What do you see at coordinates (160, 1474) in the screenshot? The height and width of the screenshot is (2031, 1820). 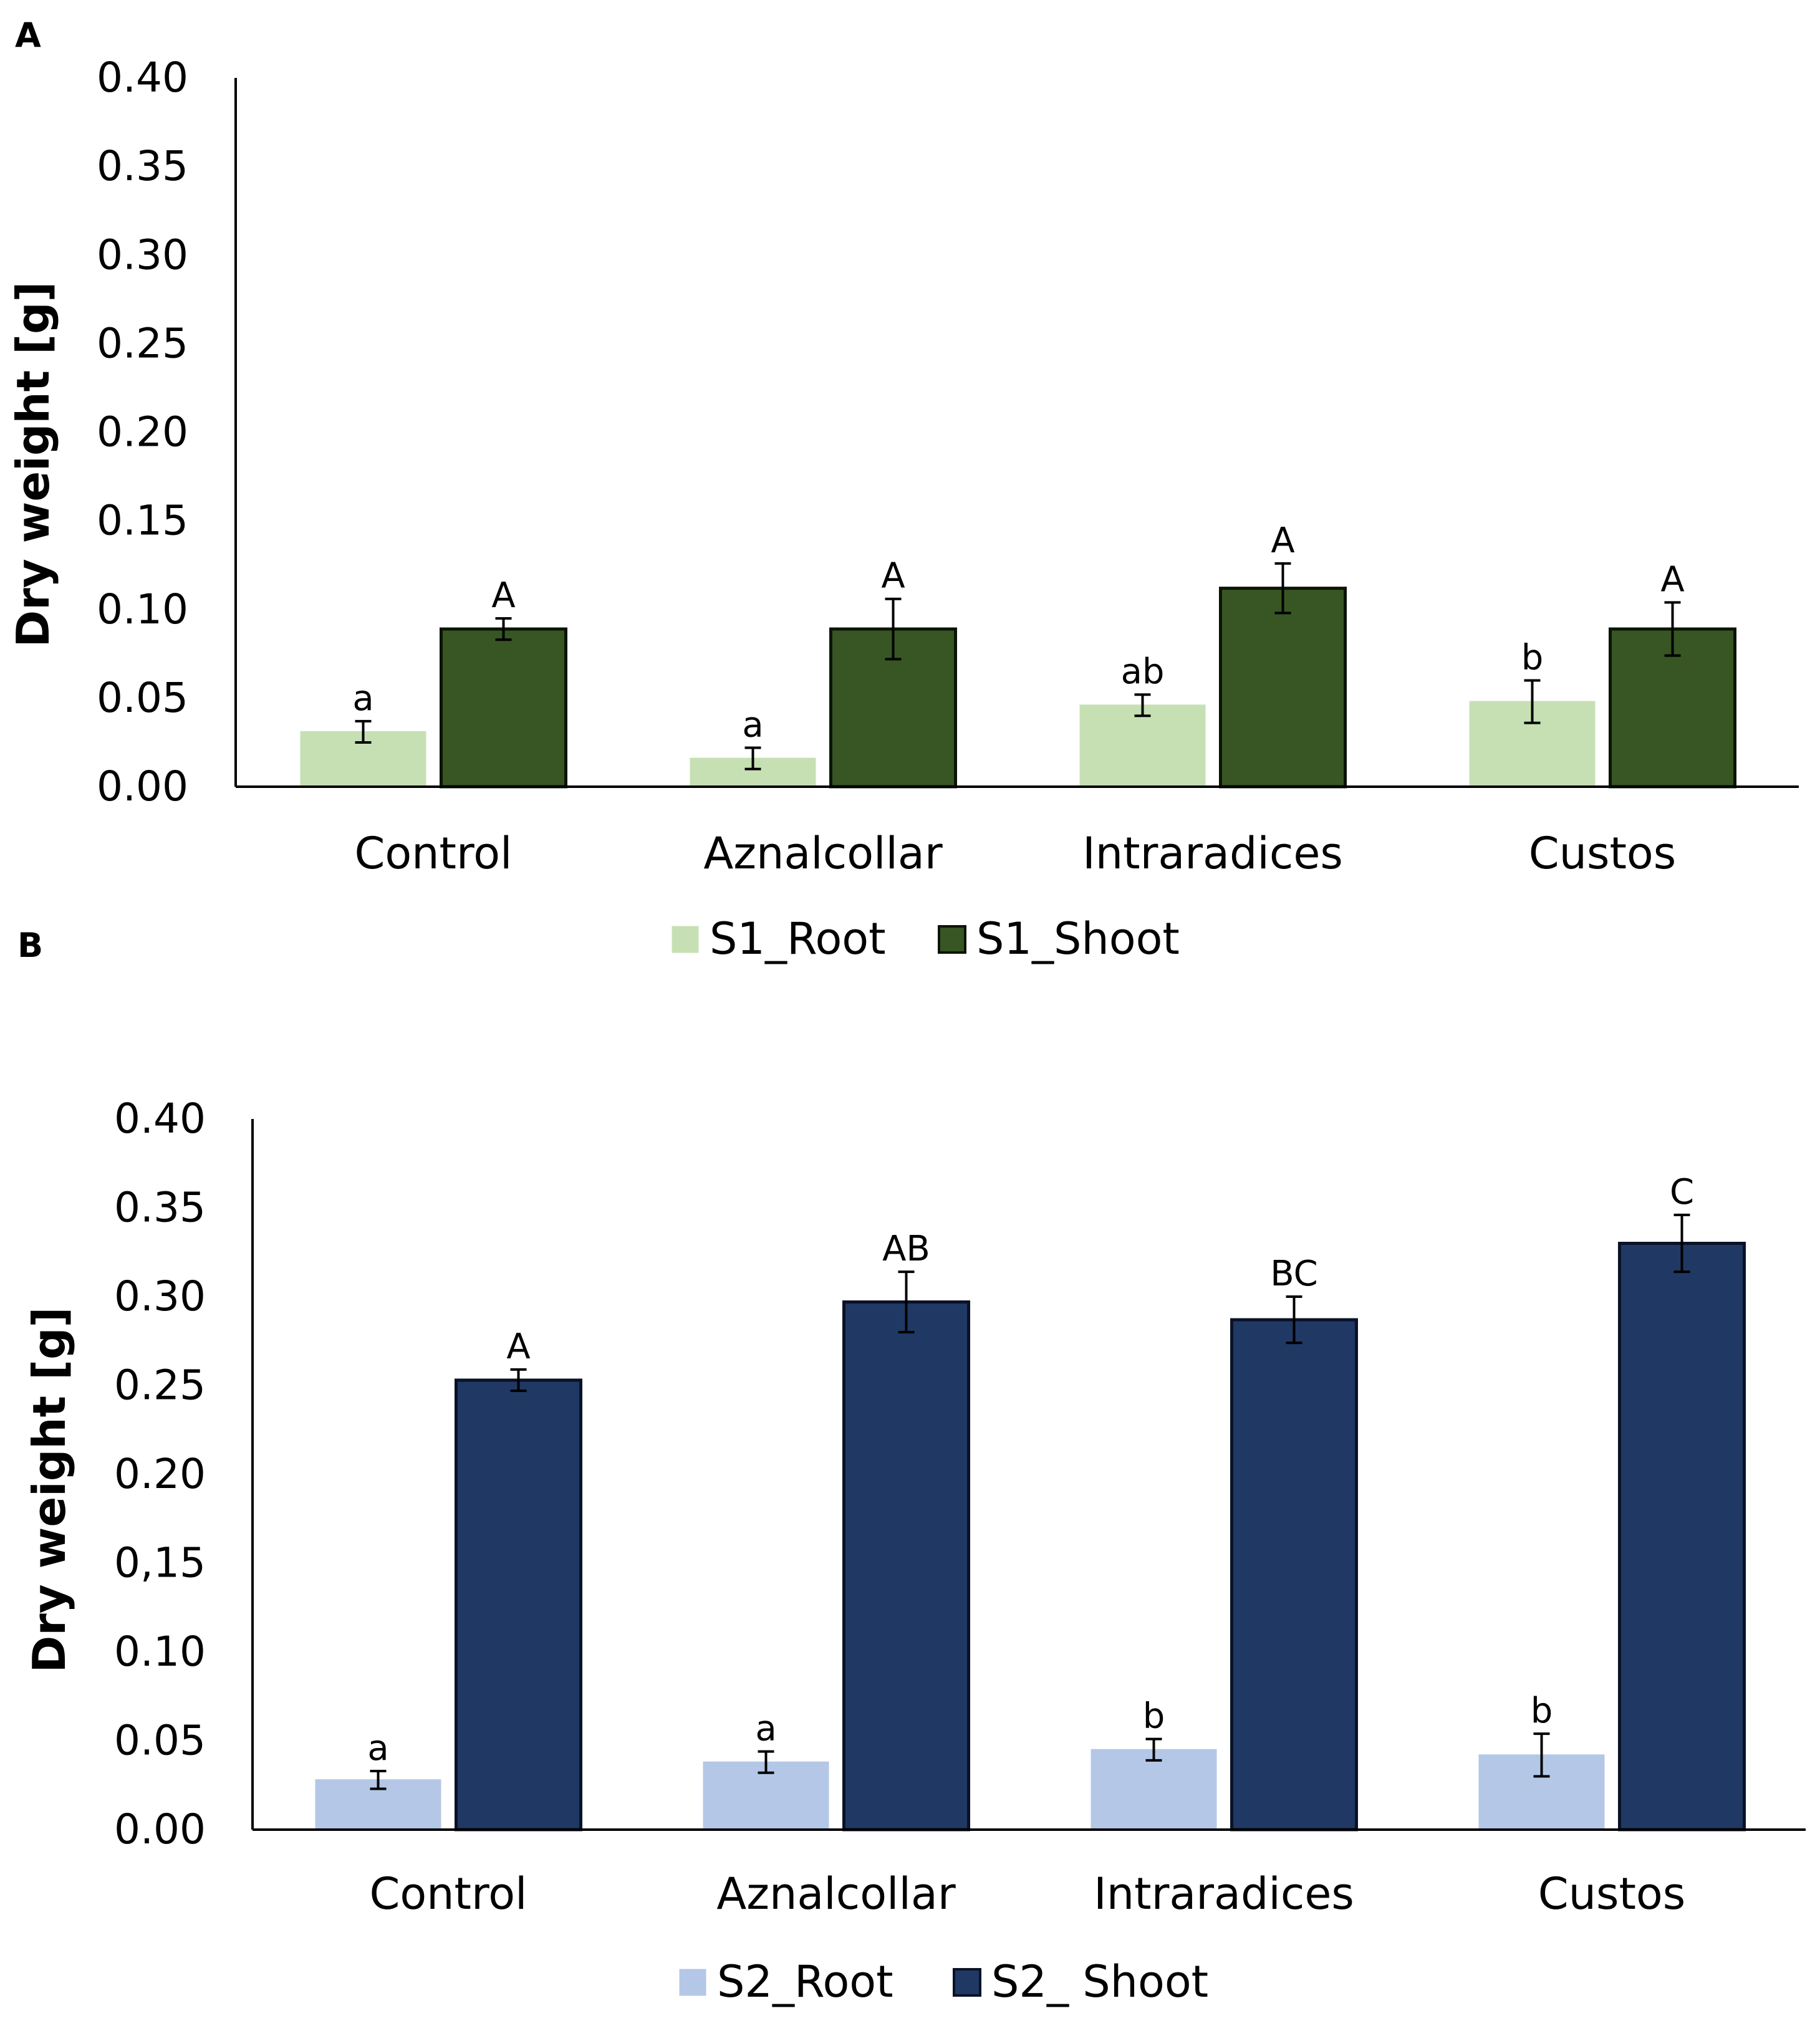 I see `y-tick-label-b: 0.20` at bounding box center [160, 1474].